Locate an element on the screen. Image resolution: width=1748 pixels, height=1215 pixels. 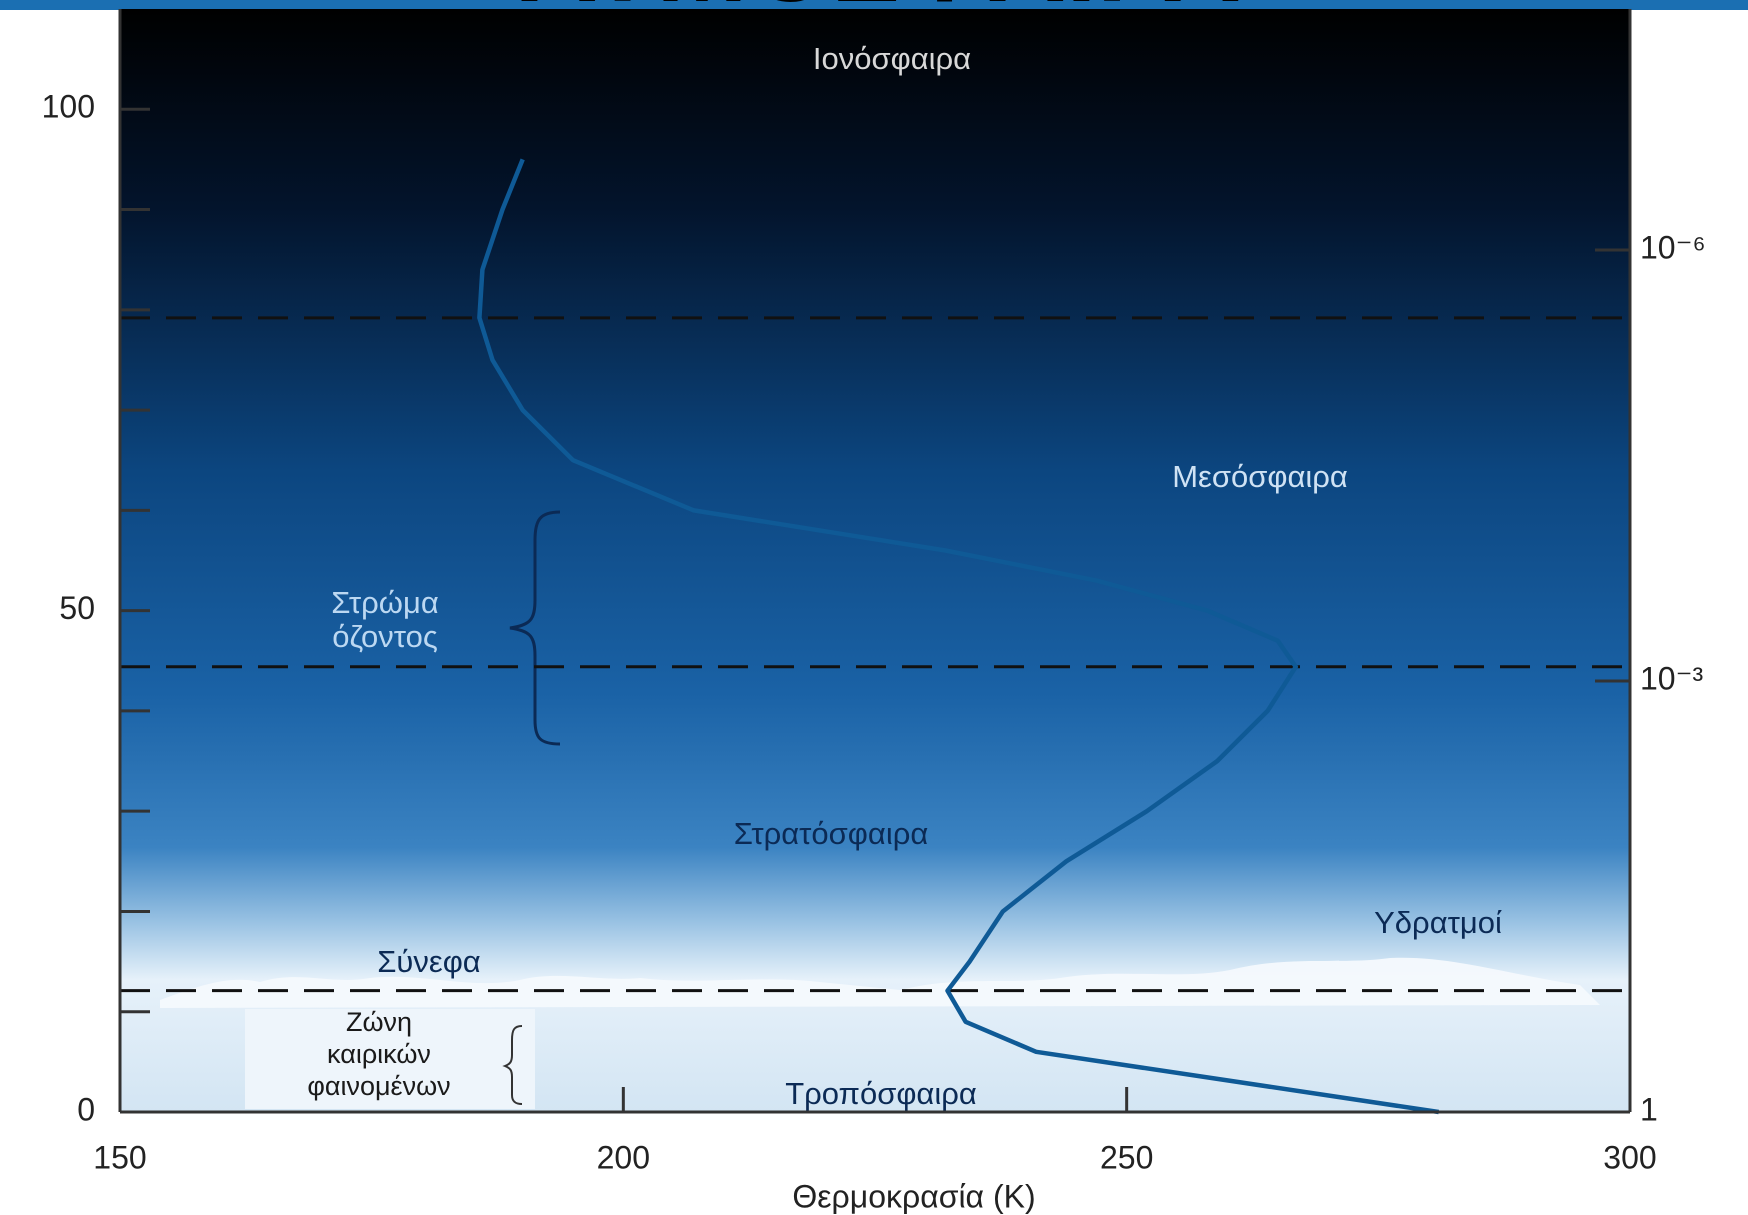
y-tick-label: 100 is located at coordinates (68, 107).